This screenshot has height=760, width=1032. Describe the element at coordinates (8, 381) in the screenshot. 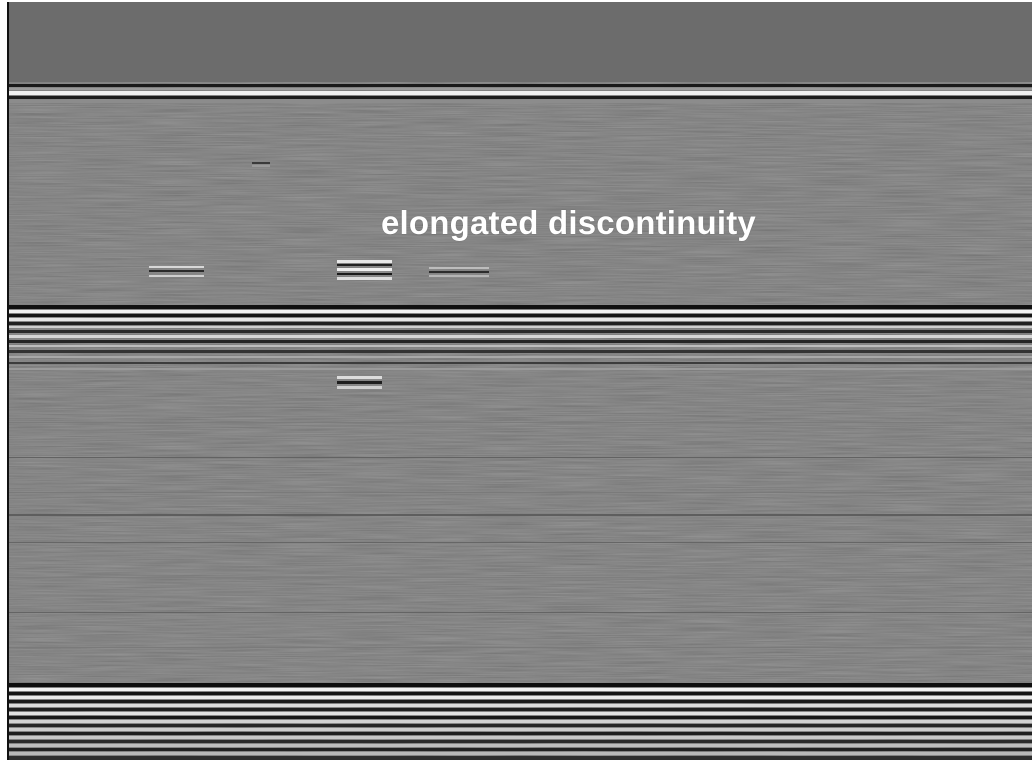

I see `image-left-edge` at that location.